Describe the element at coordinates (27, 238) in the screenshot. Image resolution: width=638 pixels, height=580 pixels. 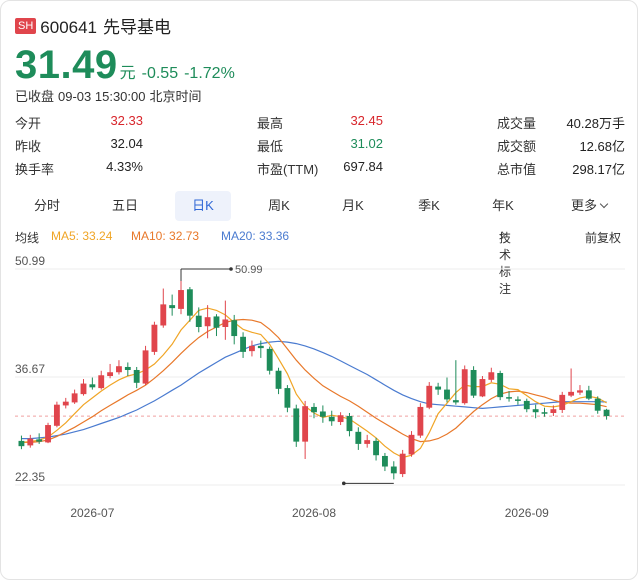
I see `ma-label: 均线` at that location.